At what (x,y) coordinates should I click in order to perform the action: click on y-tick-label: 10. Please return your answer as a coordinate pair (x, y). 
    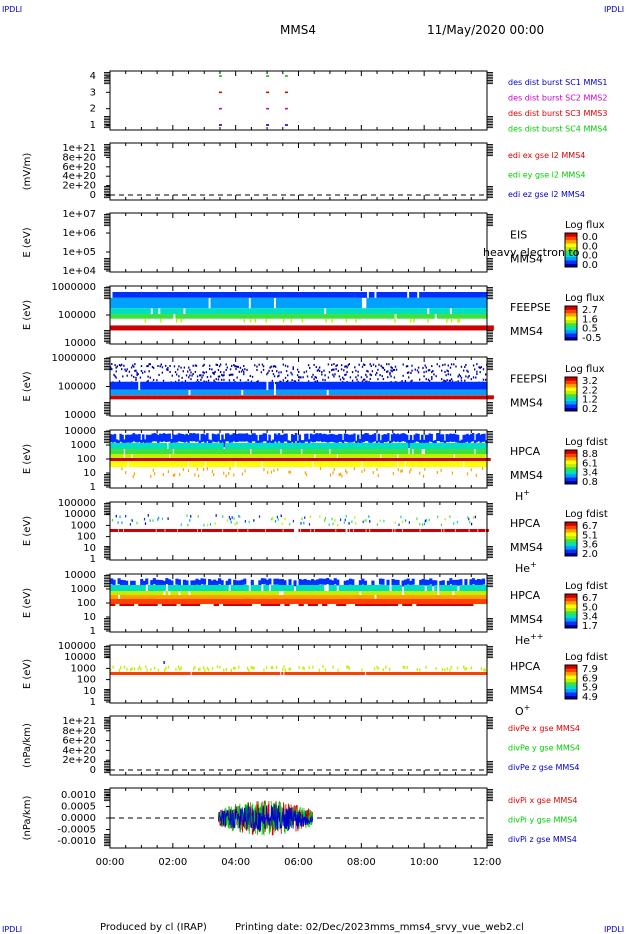
    Looking at the image, I should click on (89, 473).